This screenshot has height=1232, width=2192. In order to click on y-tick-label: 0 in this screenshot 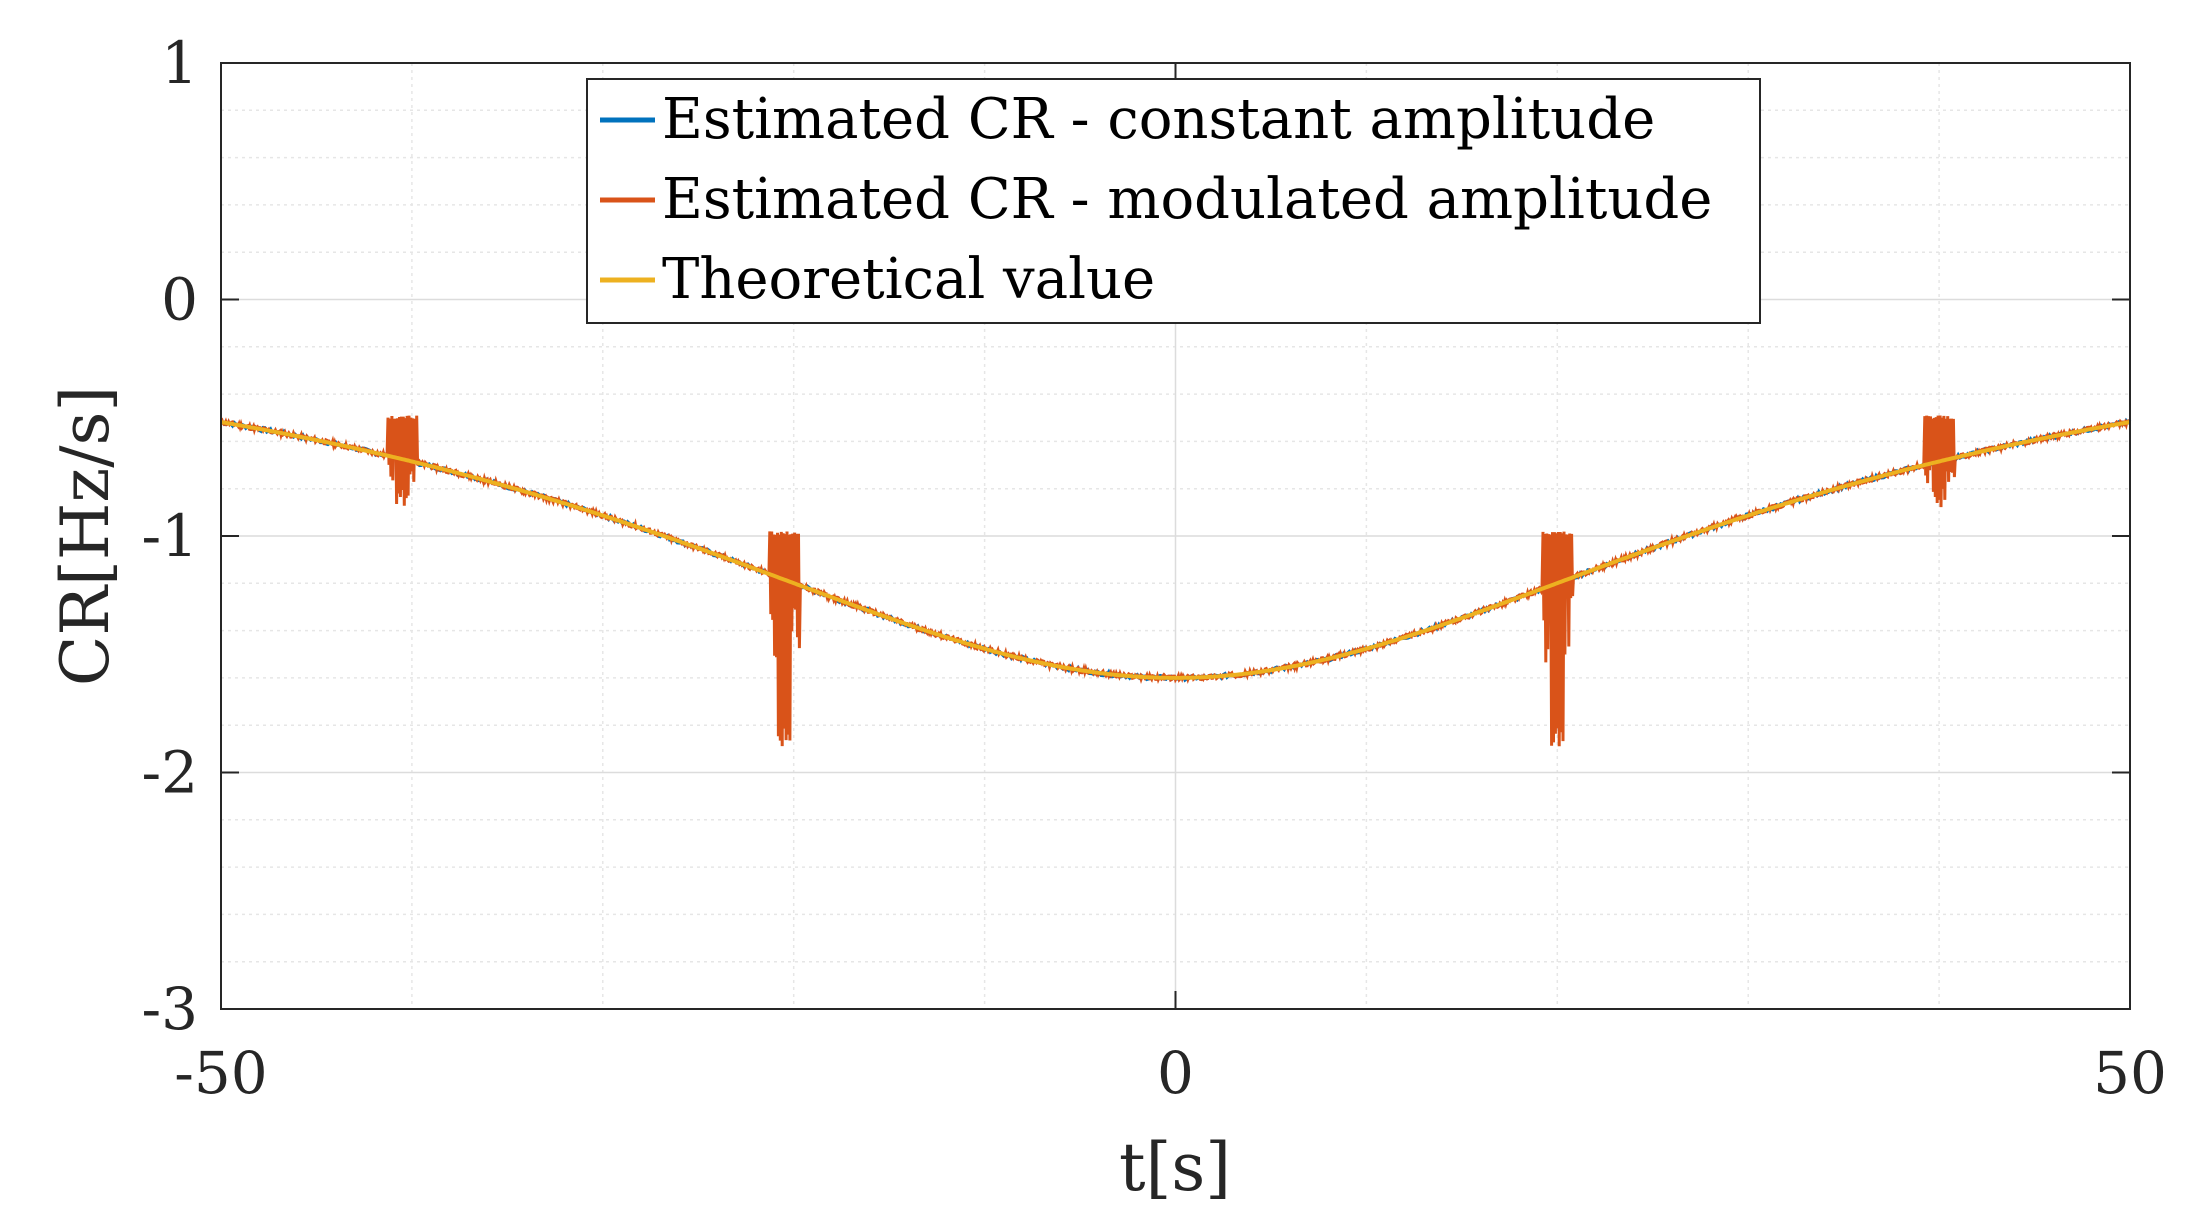, I will do `click(179, 300)`.